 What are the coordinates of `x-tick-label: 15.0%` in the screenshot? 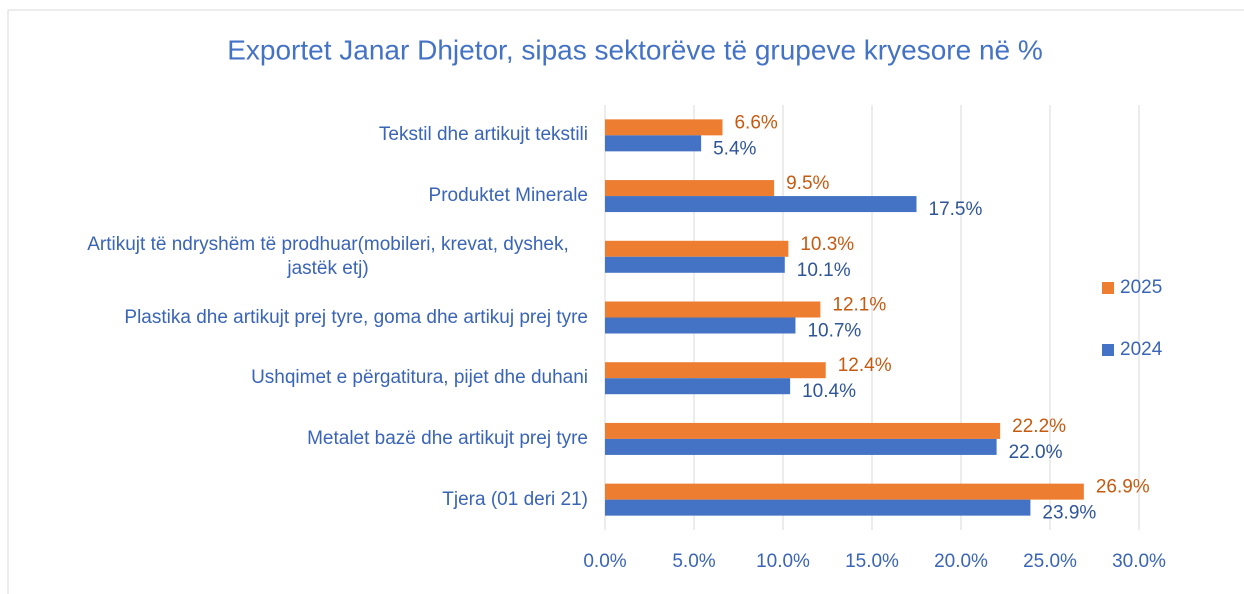 It's located at (872, 561).